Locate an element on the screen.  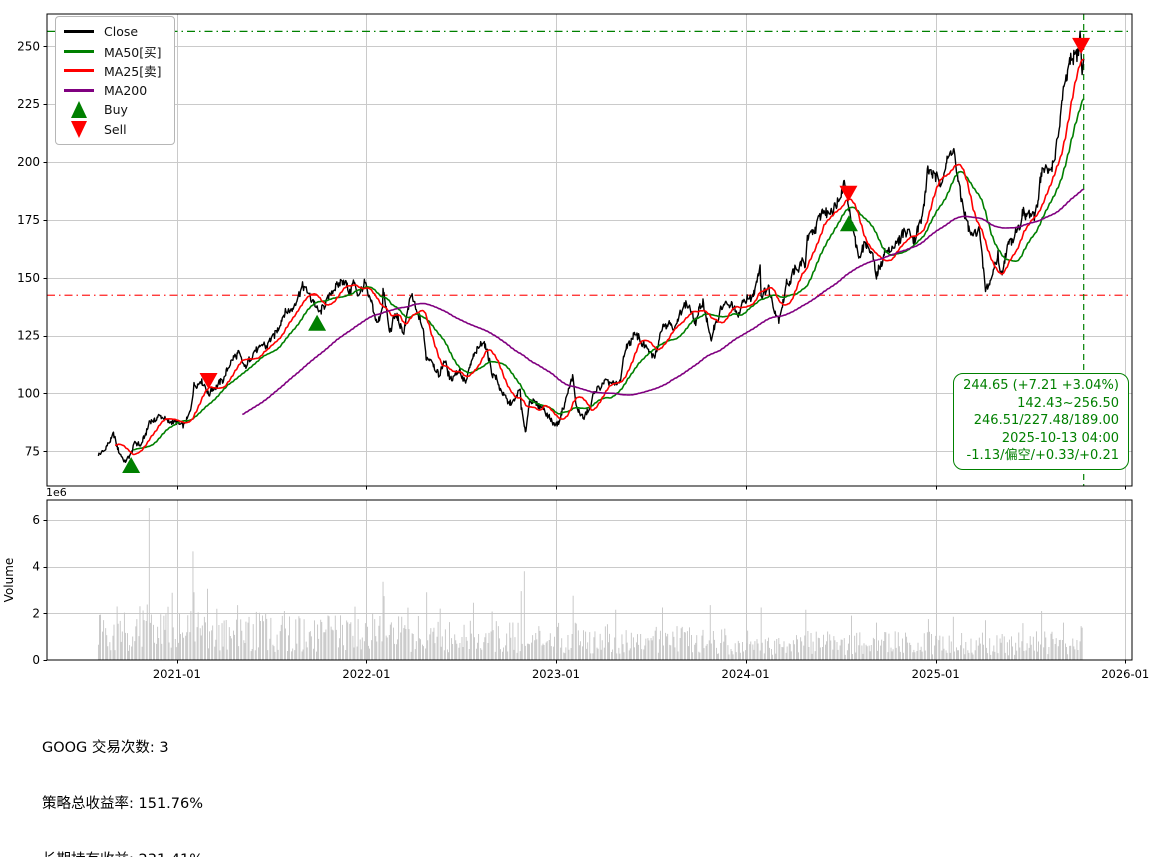
y-tick-label-volume: 6 is located at coordinates (36, 520).